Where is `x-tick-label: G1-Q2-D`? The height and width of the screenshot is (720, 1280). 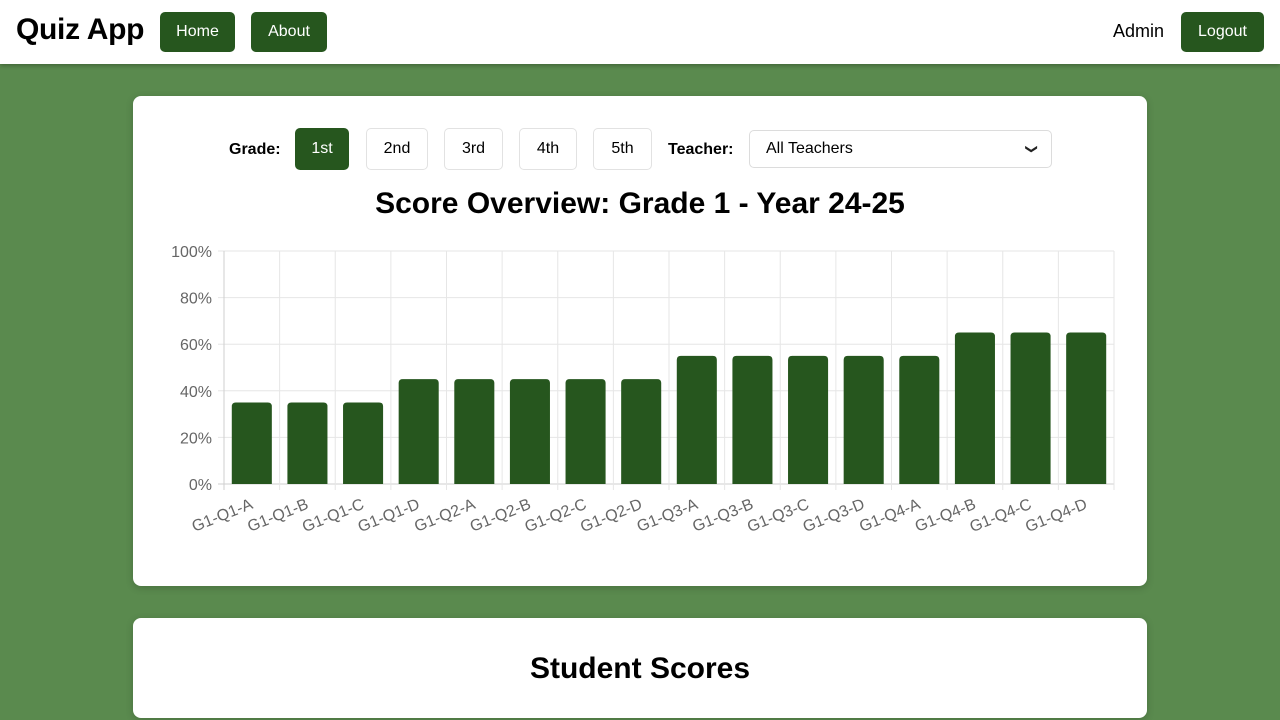 x-tick-label: G1-Q2-D is located at coordinates (611, 516).